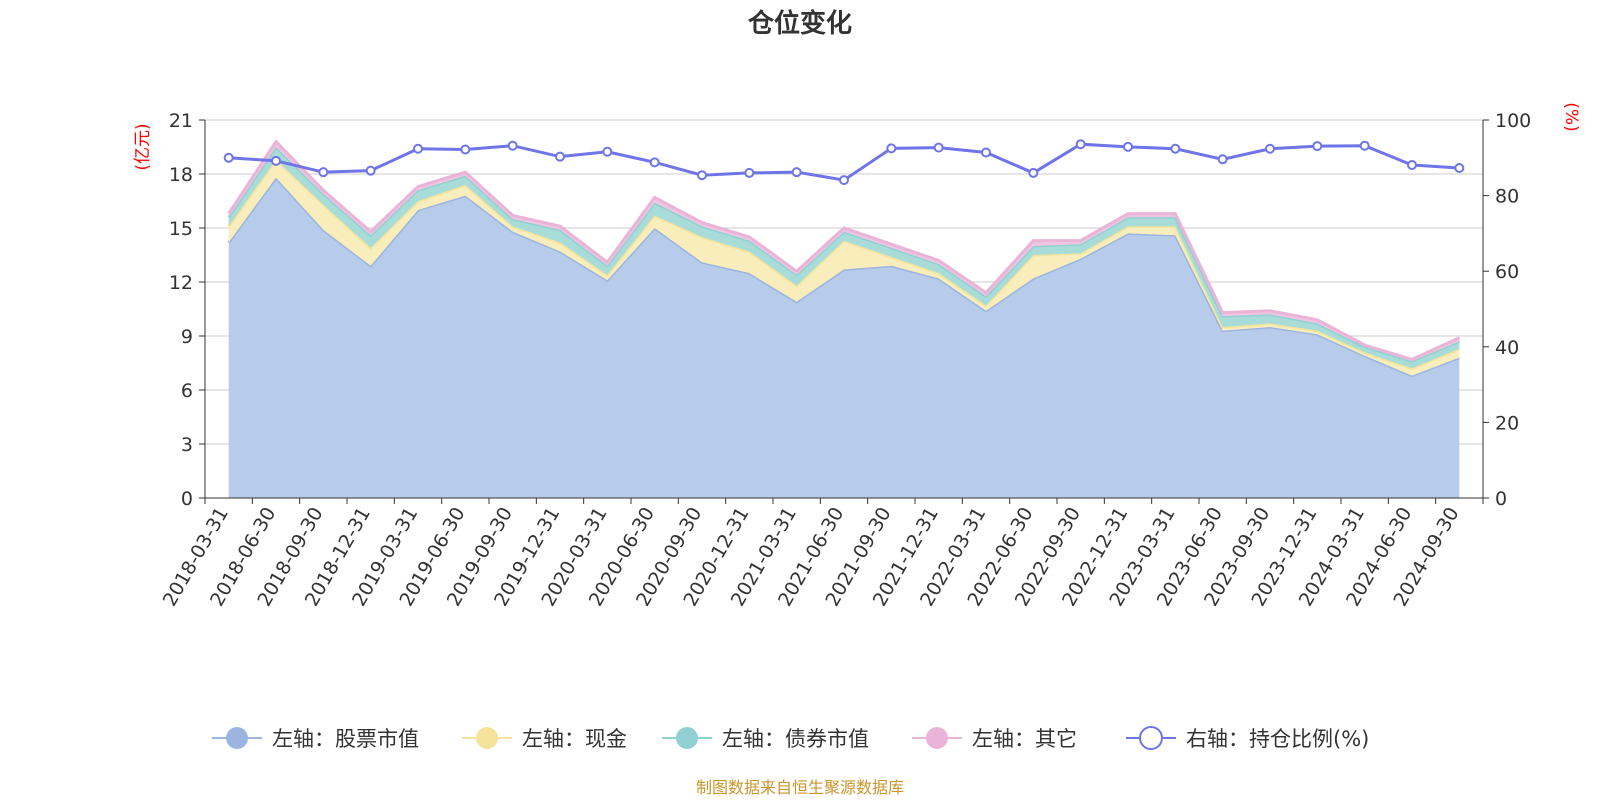  I want to click on left-tick-label: 15, so click(181, 229).